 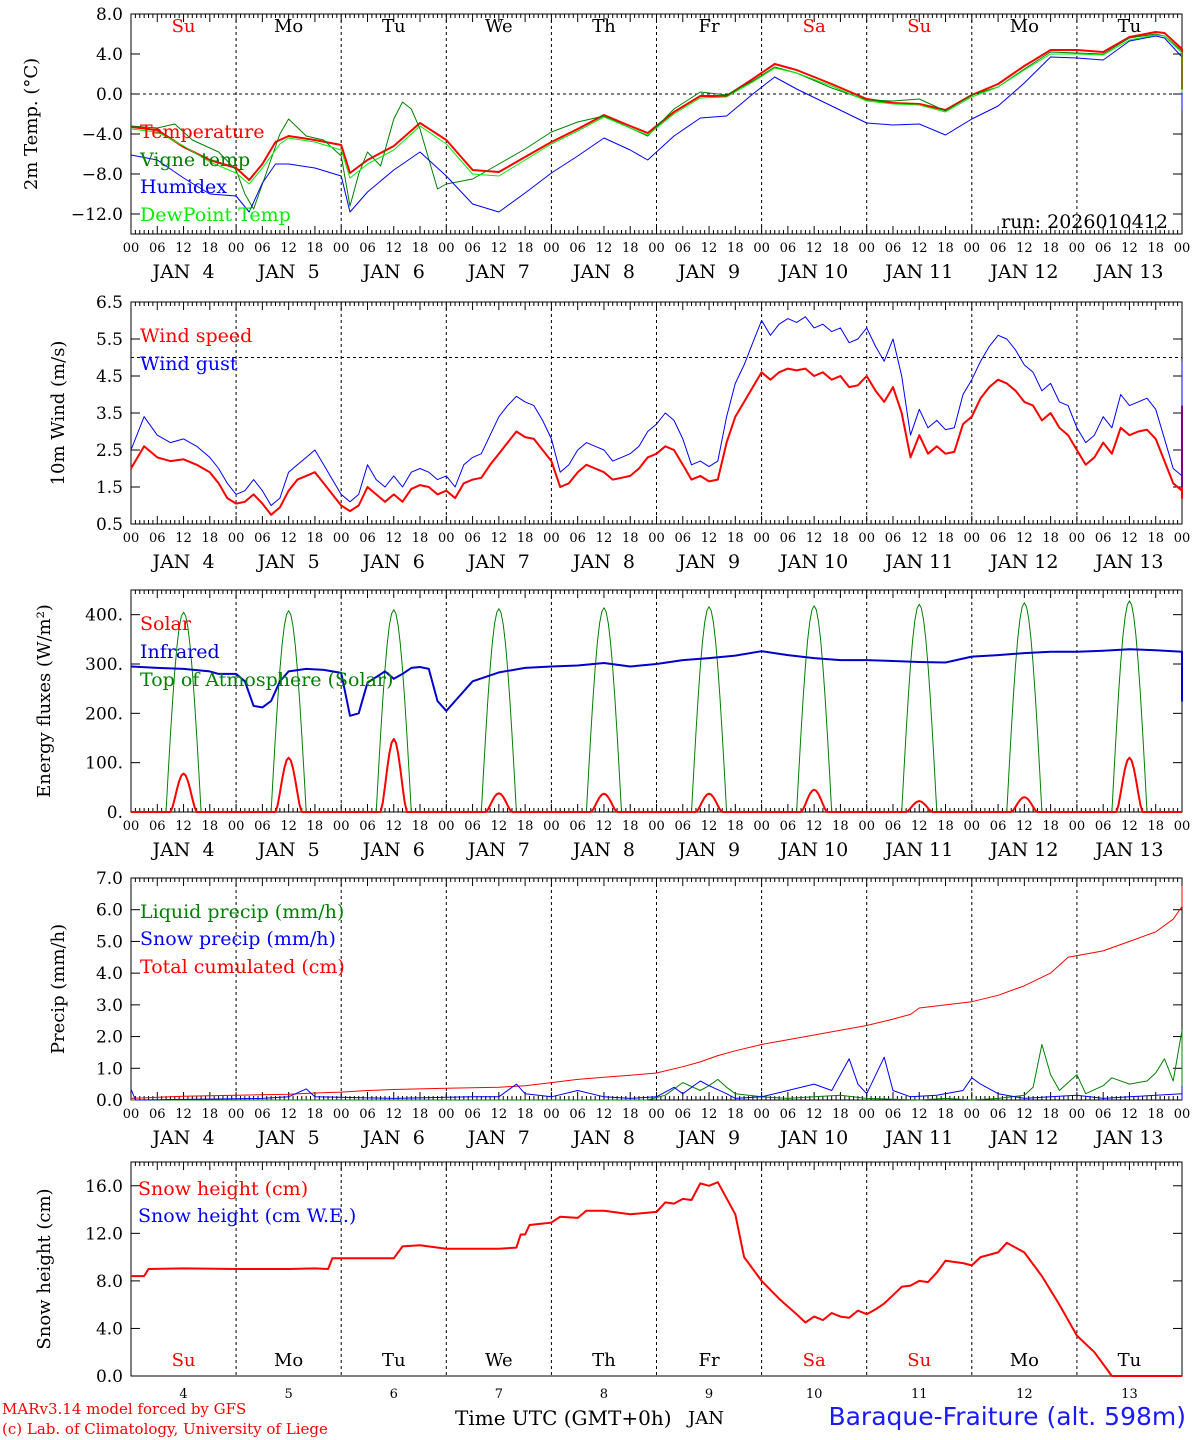 What do you see at coordinates (58, 413) in the screenshot?
I see `y-axis-label: 10m Wind (m/s)` at bounding box center [58, 413].